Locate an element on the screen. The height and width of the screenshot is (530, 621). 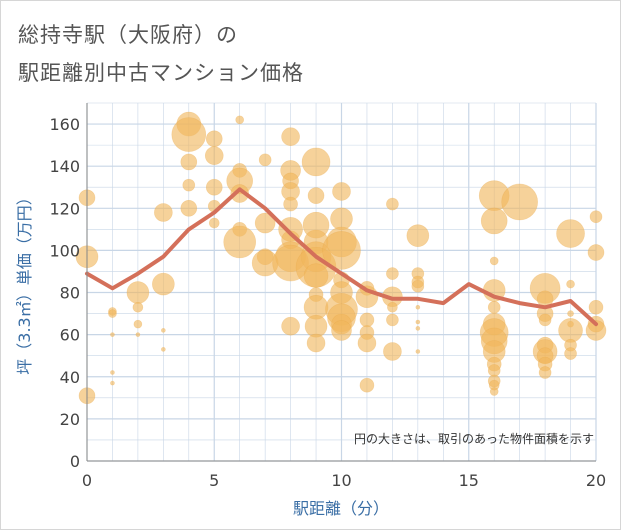
y-tick-label: 80 is located at coordinates (70, 293).